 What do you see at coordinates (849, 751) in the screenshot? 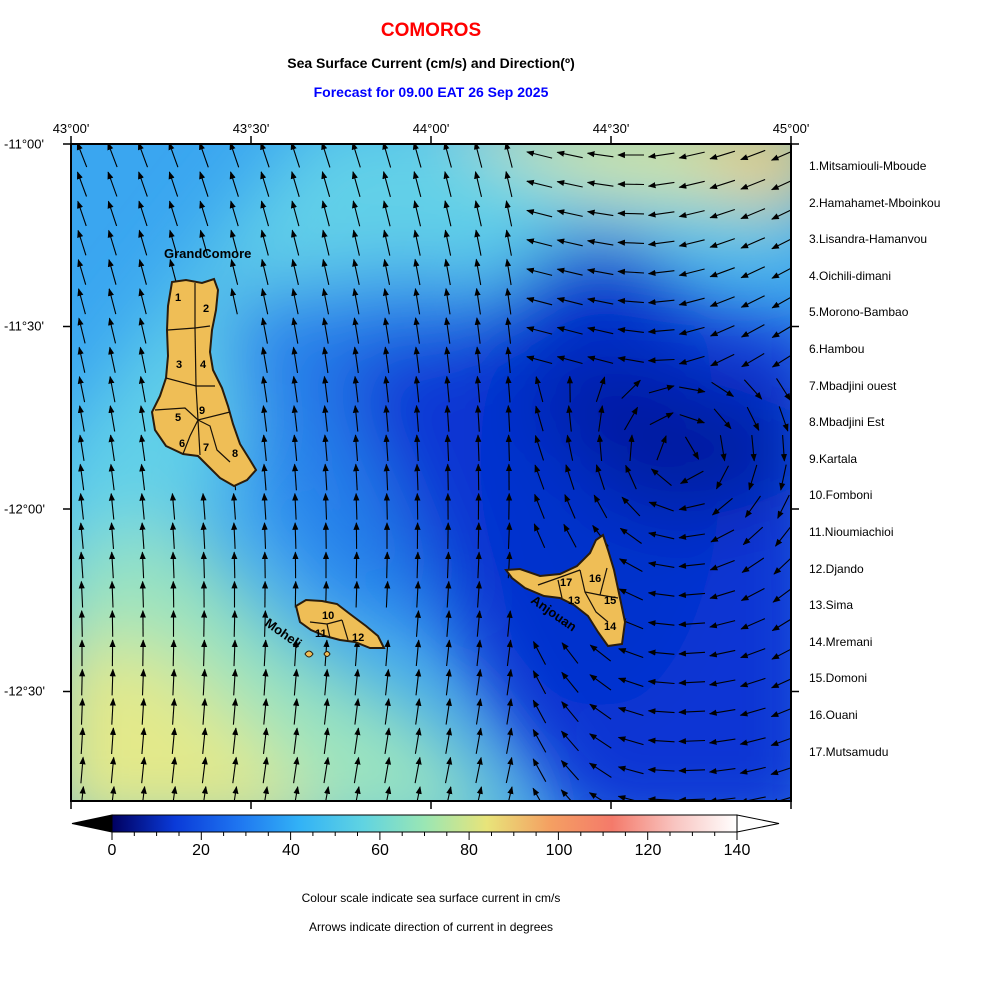
I see `district-item: 17.Mutsamudu` at bounding box center [849, 751].